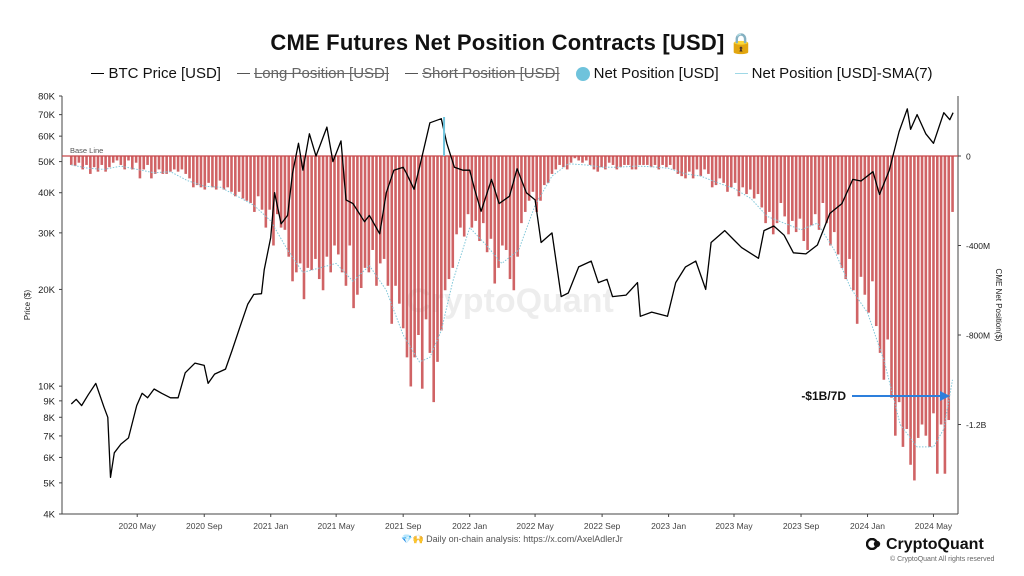 The width and height of the screenshot is (1024, 576). I want to click on baseline-label: Base Line, so click(86, 150).